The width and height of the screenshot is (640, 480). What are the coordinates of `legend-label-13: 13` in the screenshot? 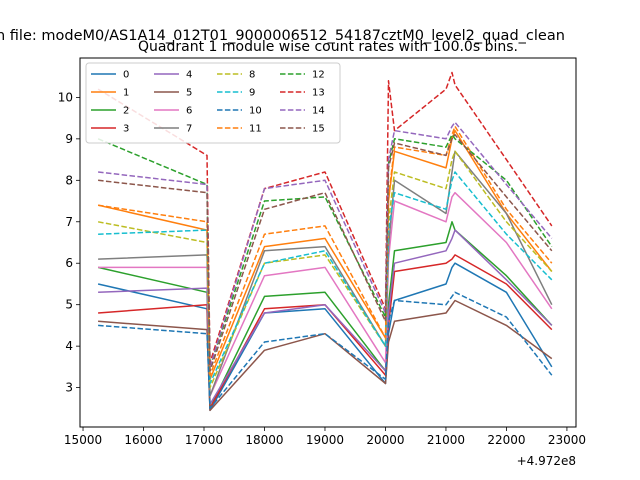 It's located at (318, 93).